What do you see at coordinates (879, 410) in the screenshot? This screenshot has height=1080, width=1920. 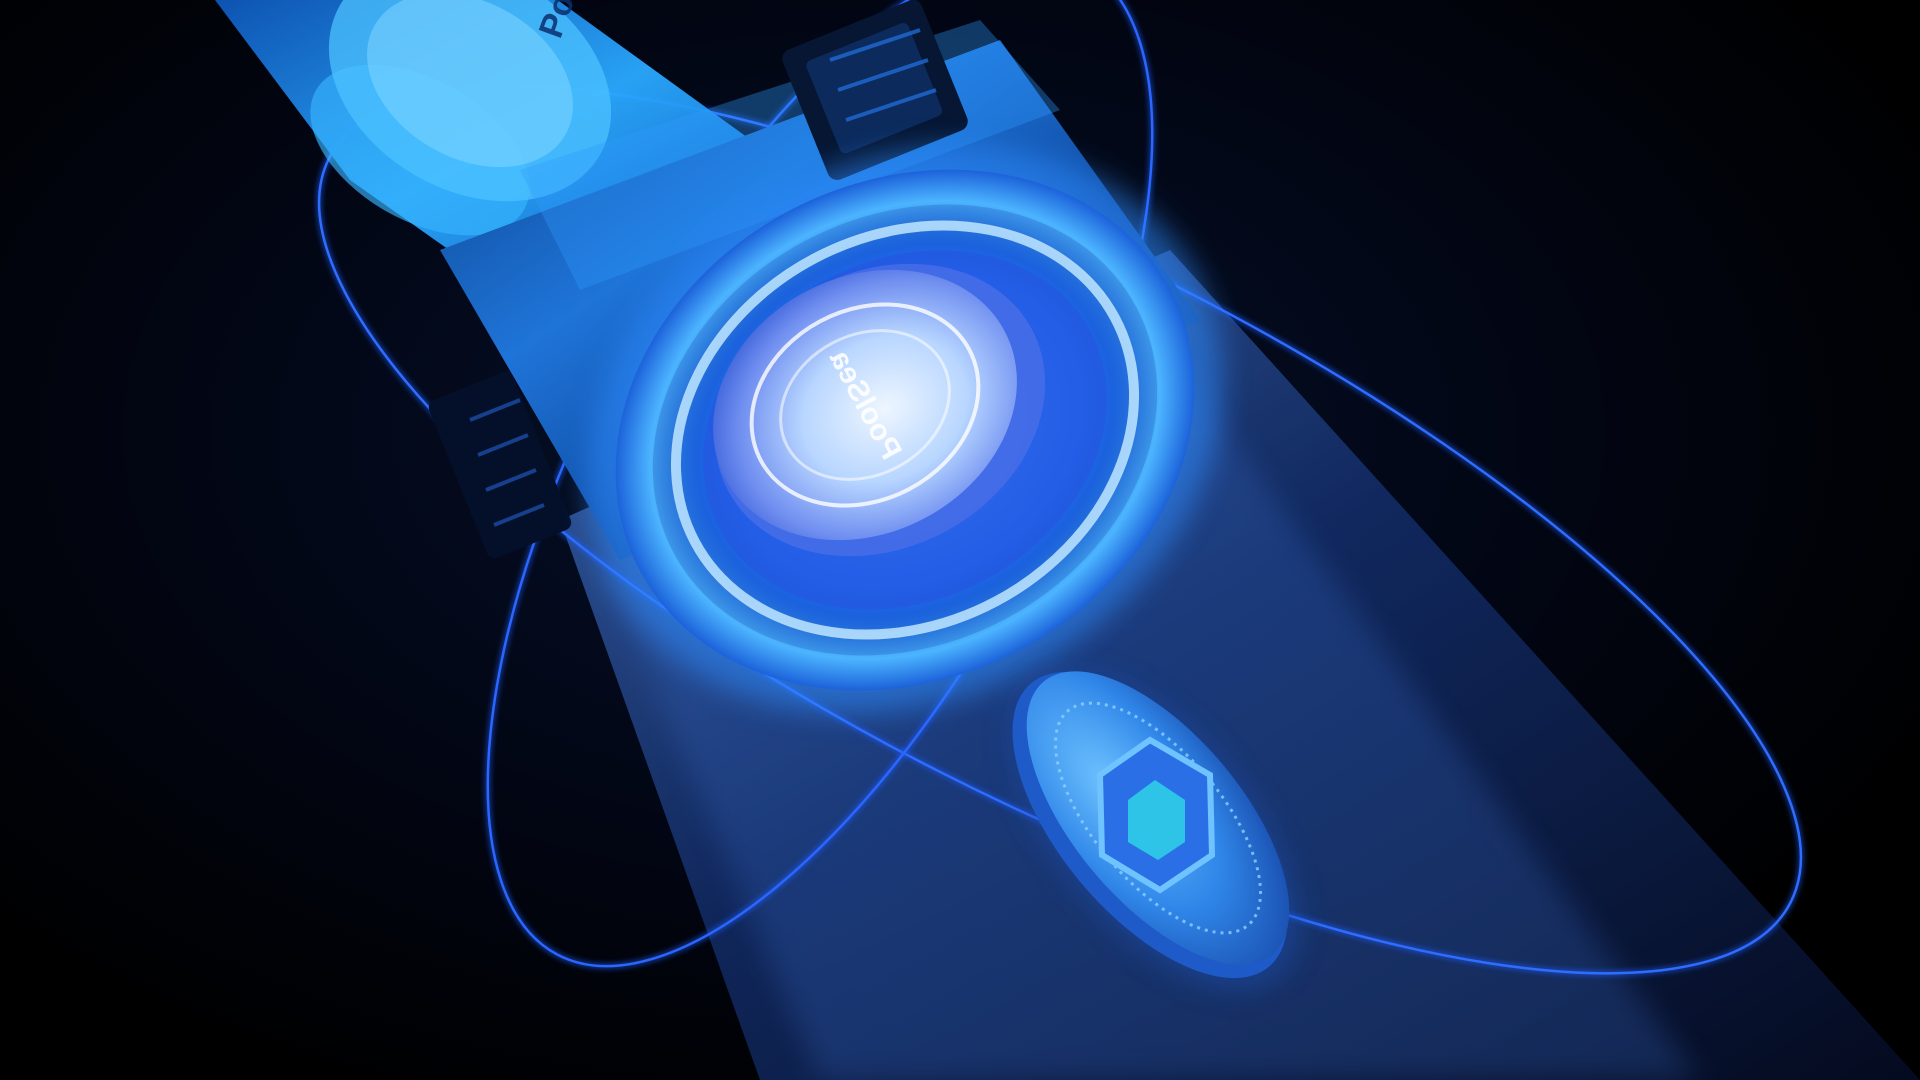 I see `lens-disc: PoolSea` at bounding box center [879, 410].